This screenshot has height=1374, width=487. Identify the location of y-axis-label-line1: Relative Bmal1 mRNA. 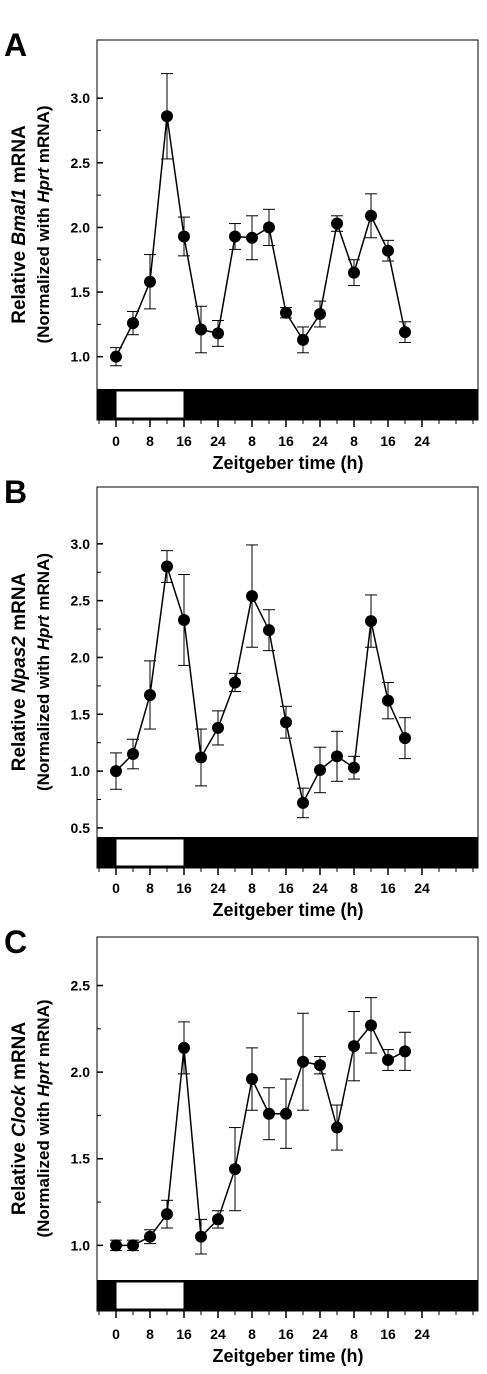
(19, 224).